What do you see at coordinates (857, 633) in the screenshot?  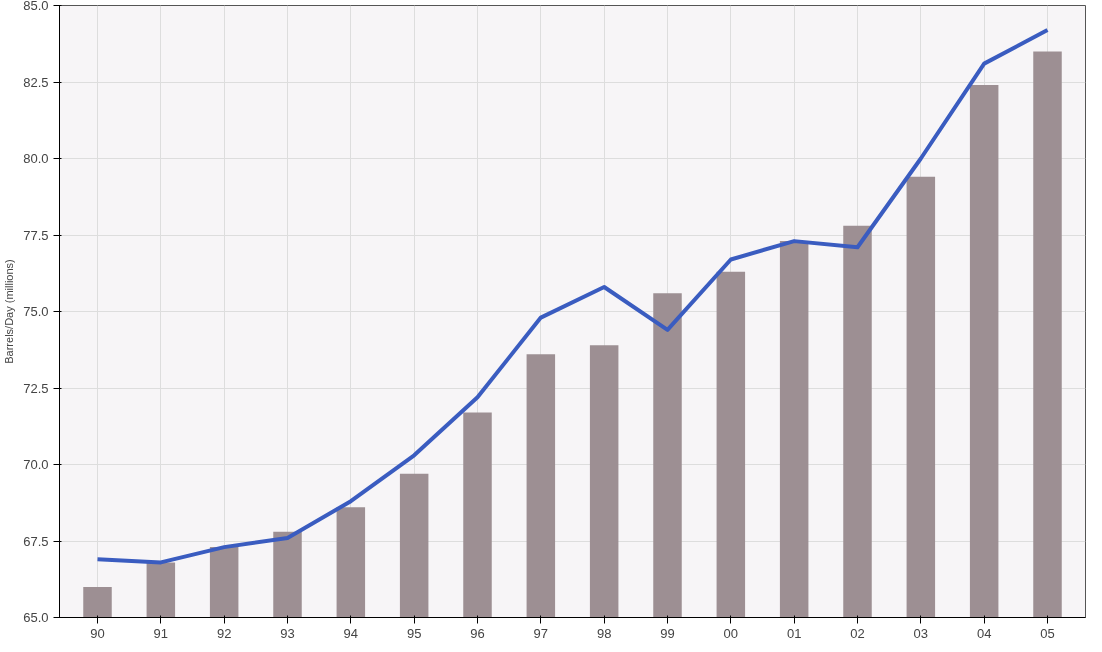 I see `x-tick-label: 02` at bounding box center [857, 633].